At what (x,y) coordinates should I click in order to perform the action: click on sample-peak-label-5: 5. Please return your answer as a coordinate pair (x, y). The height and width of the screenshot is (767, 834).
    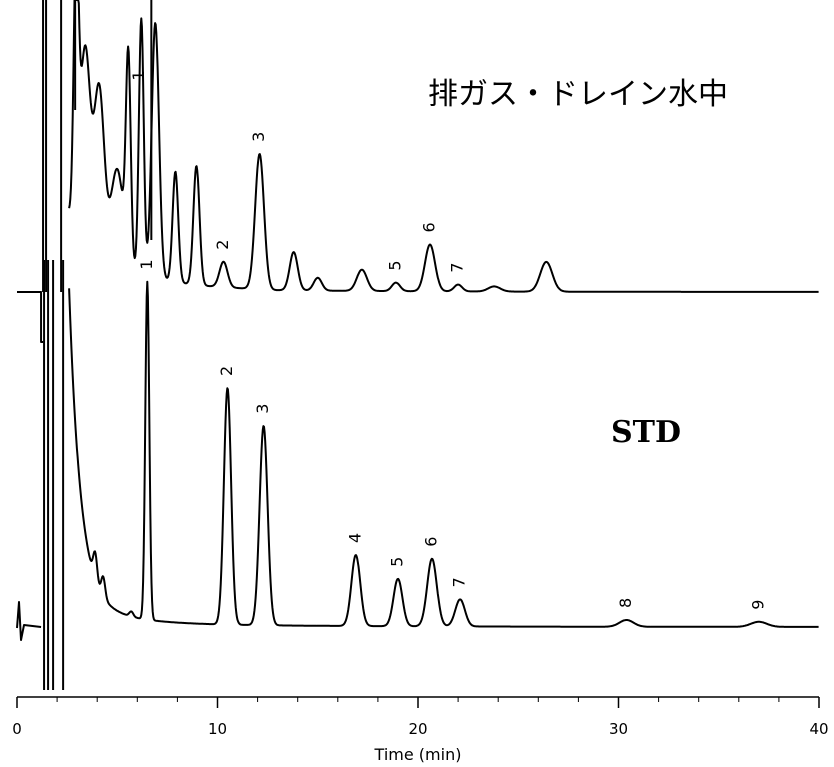
    Looking at the image, I should click on (394, 265).